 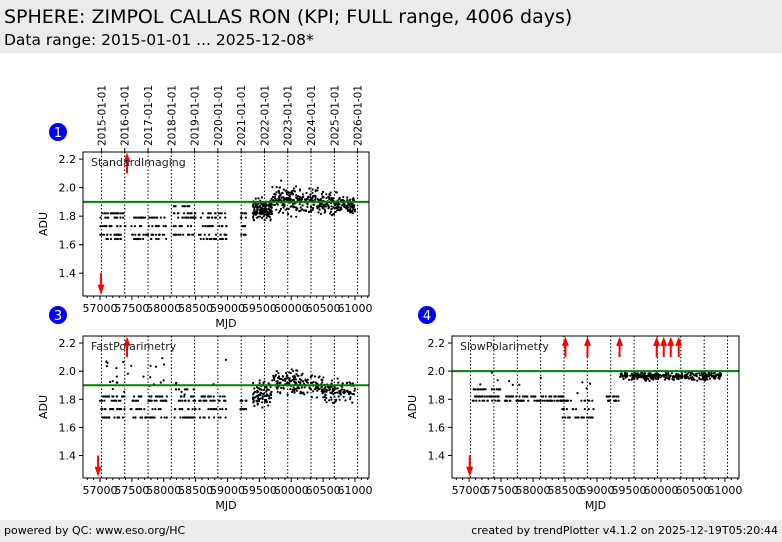 What do you see at coordinates (660, 490) in the screenshot?
I see `x-tick-label: 60000` at bounding box center [660, 490].